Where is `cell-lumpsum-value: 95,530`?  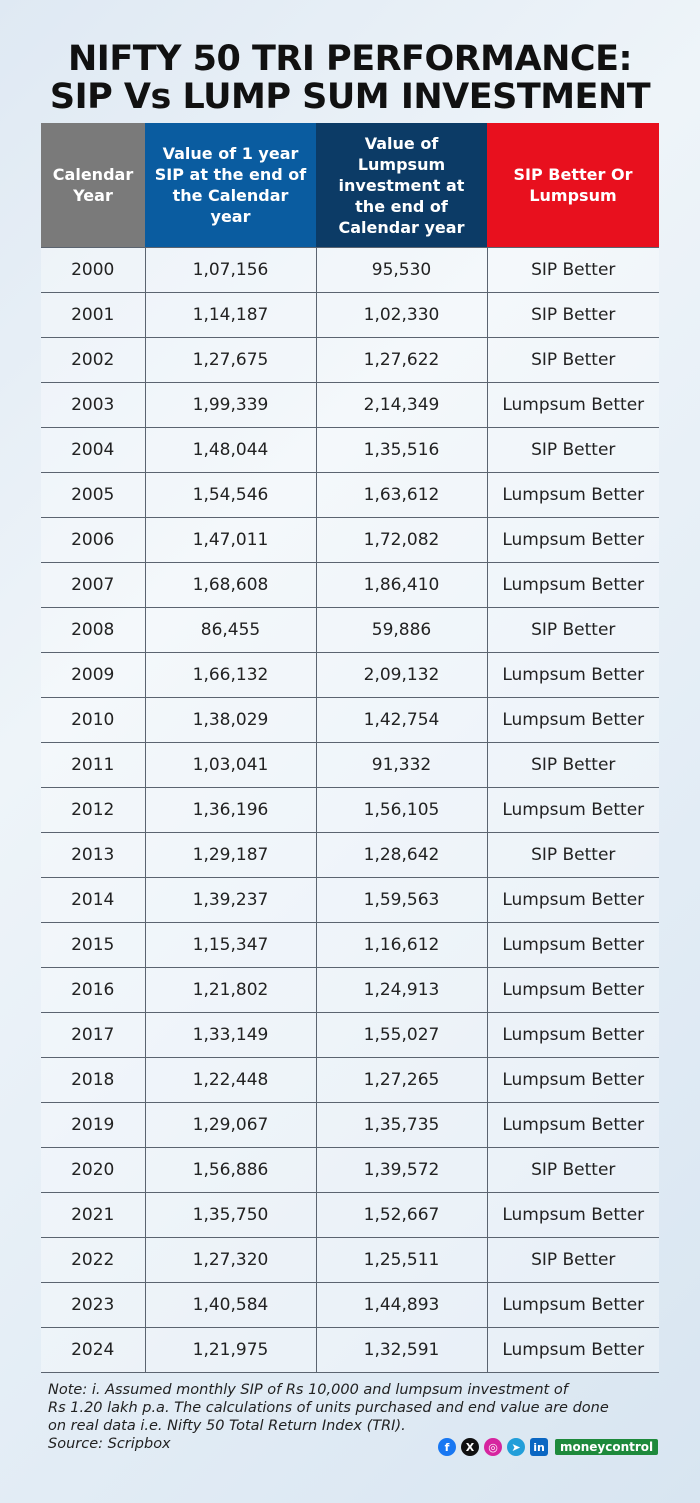 cell-lumpsum-value: 95,530 is located at coordinates (401, 270).